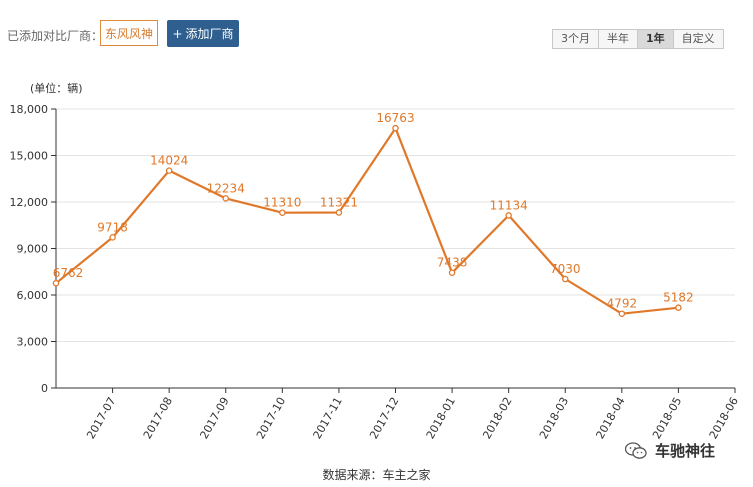  Describe the element at coordinates (376, 475) in the screenshot. I see `data-source-note: 数据来源：车主之家` at that location.